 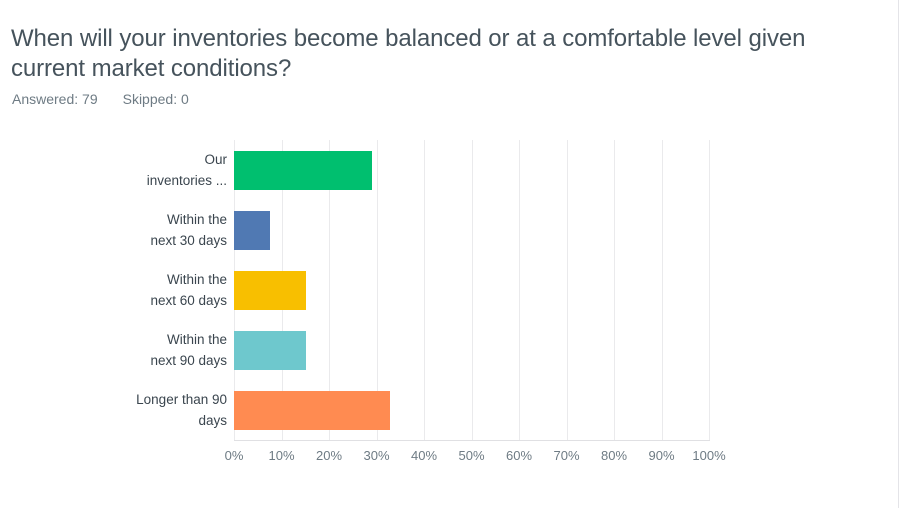 I want to click on x-axis-tick-label: 70%, so click(x=566, y=455).